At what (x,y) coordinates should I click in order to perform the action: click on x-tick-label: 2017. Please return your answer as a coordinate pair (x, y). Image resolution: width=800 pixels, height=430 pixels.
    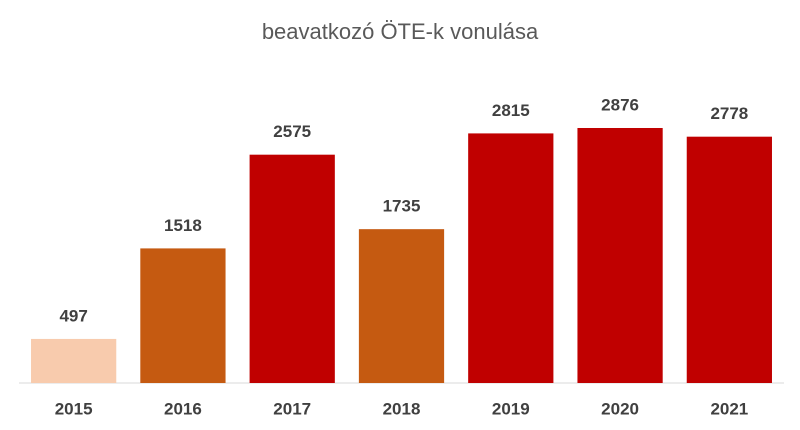
    Looking at the image, I should click on (292, 408).